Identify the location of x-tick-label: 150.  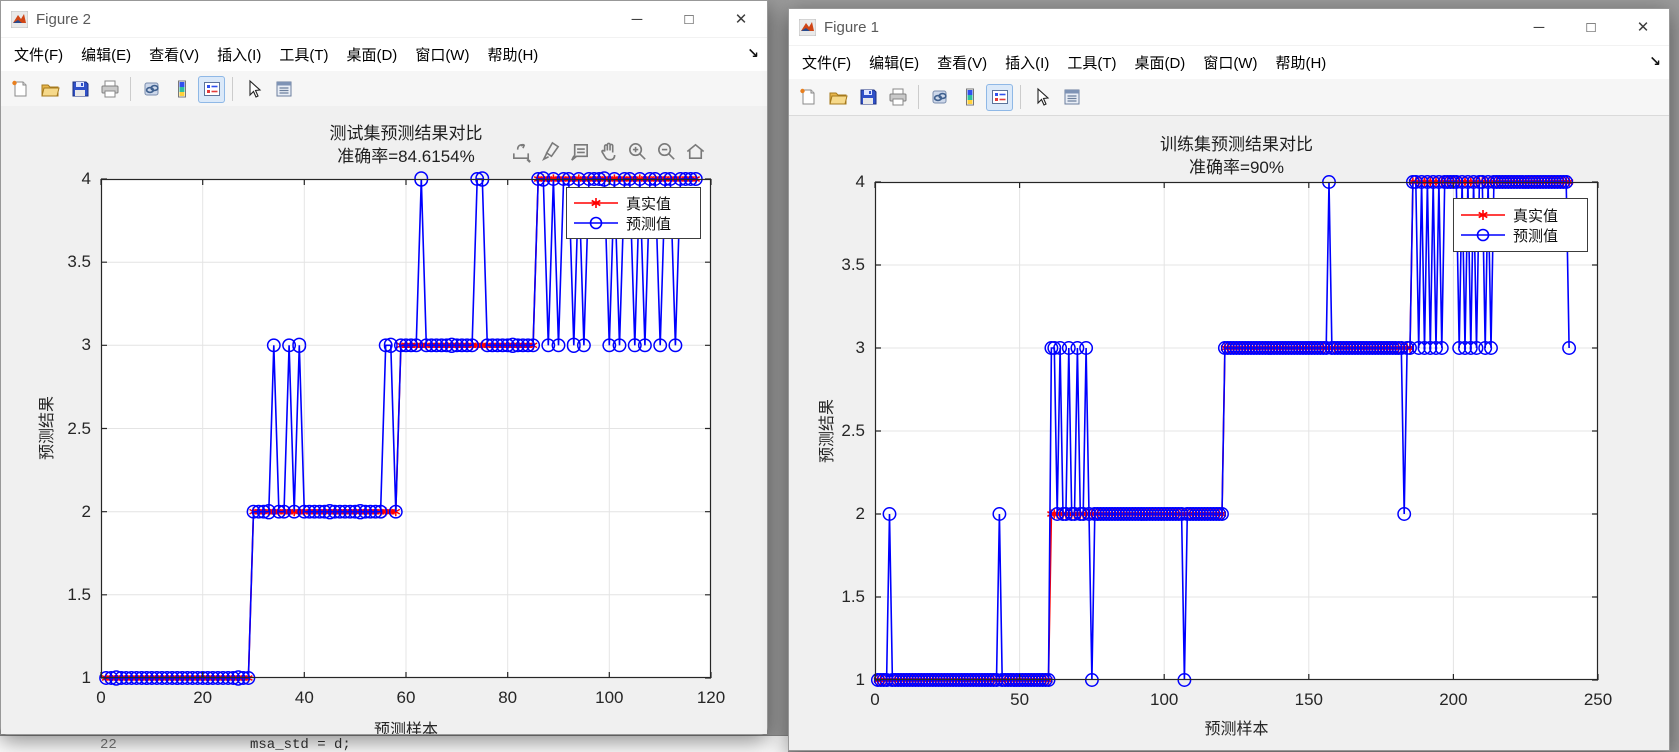
(1308, 699).